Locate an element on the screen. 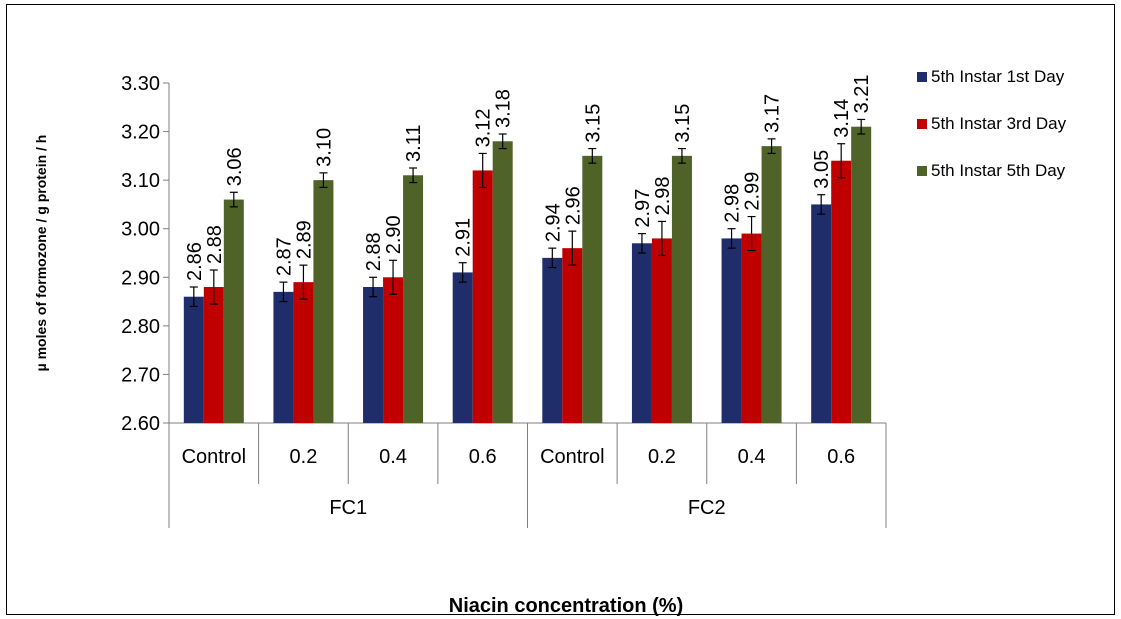  group-label: FC1 is located at coordinates (348, 508).